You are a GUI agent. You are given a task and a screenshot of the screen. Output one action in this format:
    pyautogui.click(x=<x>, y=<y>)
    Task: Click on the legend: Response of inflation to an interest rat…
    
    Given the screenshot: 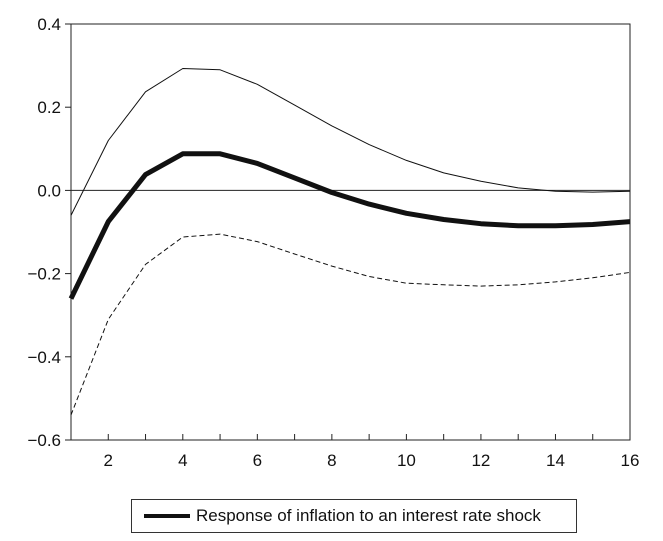 What is the action you would take?
    pyautogui.click(x=354, y=516)
    